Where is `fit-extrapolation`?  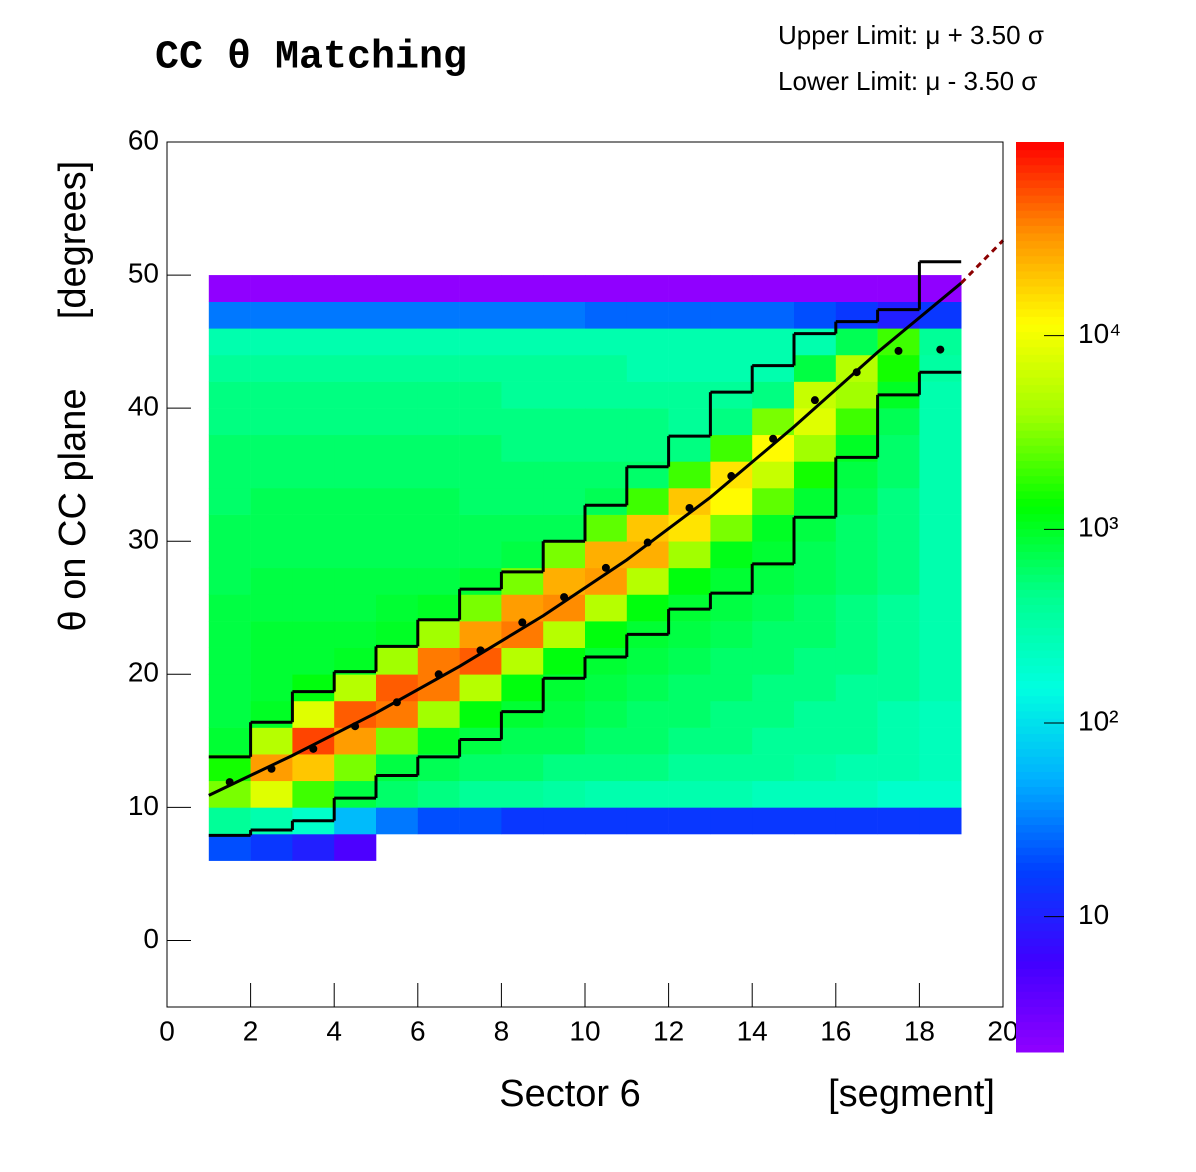 fit-extrapolation is located at coordinates (982, 262).